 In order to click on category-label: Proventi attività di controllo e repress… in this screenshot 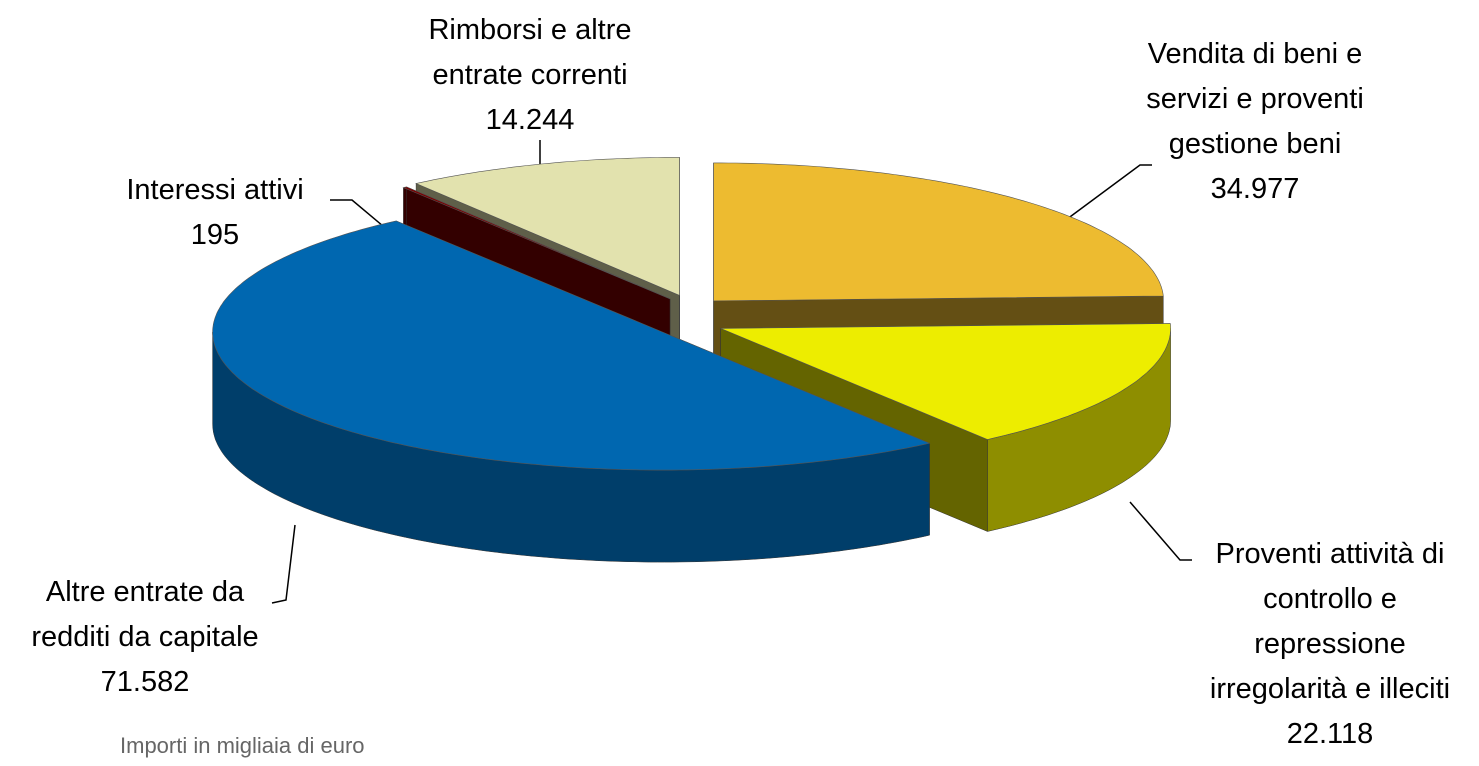, I will do `click(1330, 621)`.